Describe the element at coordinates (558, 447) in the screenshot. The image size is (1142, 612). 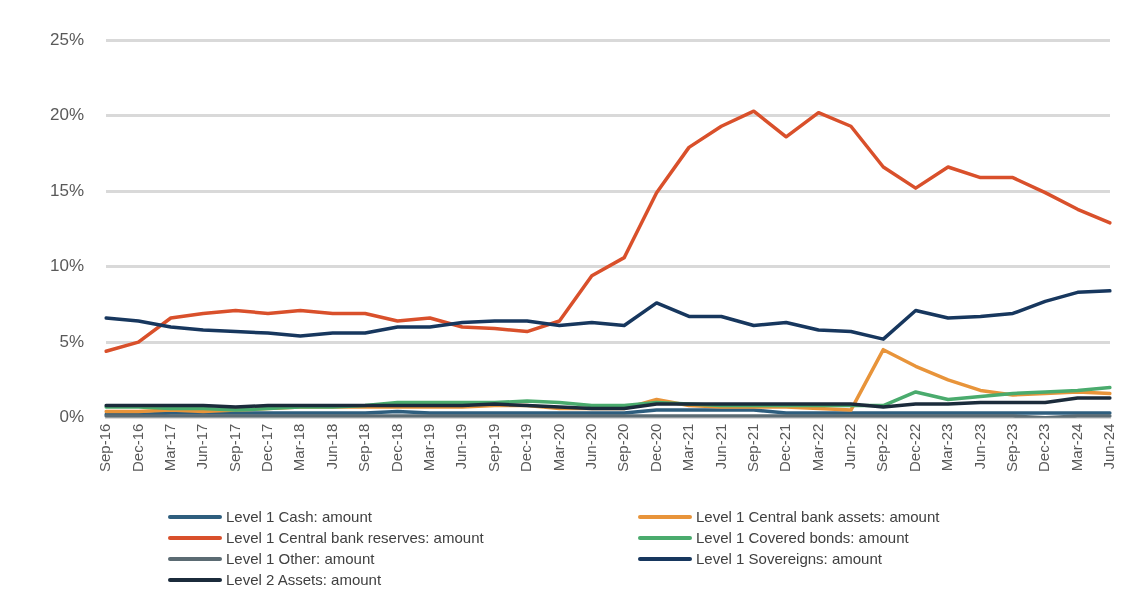
I see `x-tick-label: Mar-20` at that location.